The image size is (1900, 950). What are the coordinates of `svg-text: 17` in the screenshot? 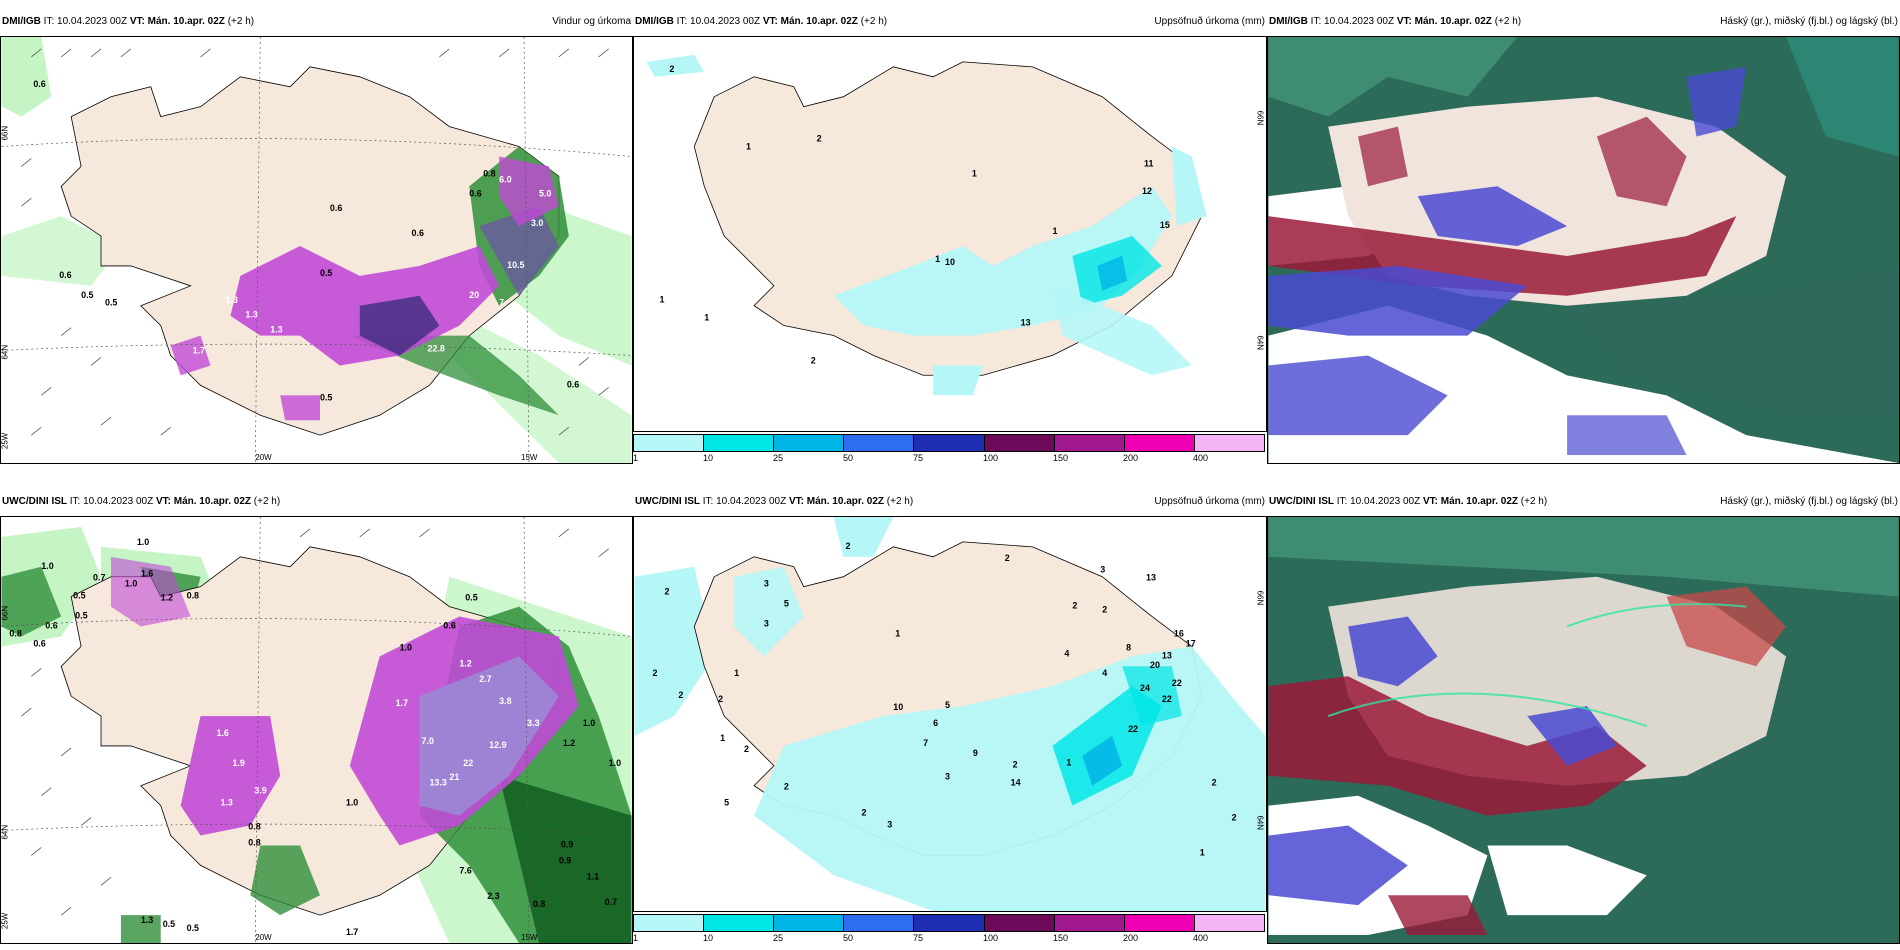 It's located at (1191, 643).